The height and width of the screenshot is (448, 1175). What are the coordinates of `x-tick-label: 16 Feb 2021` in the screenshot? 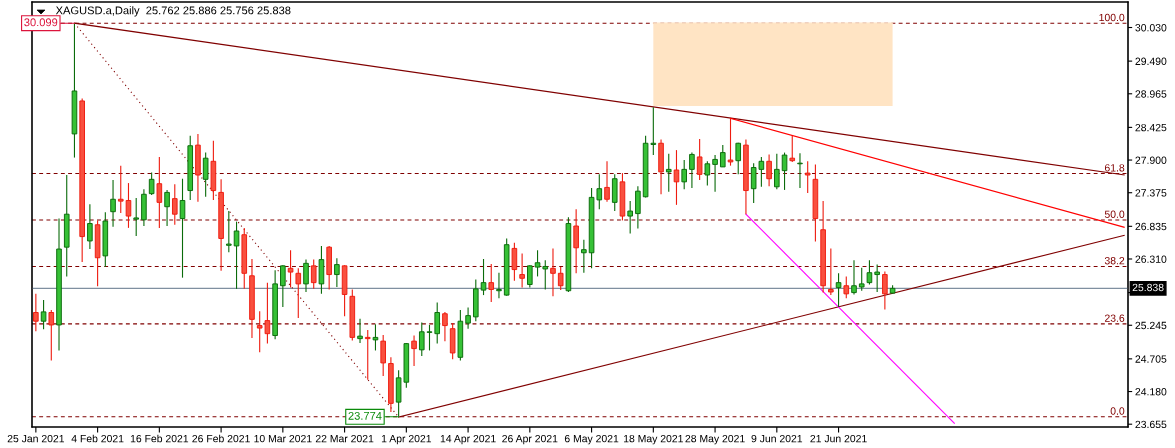 It's located at (159, 438).